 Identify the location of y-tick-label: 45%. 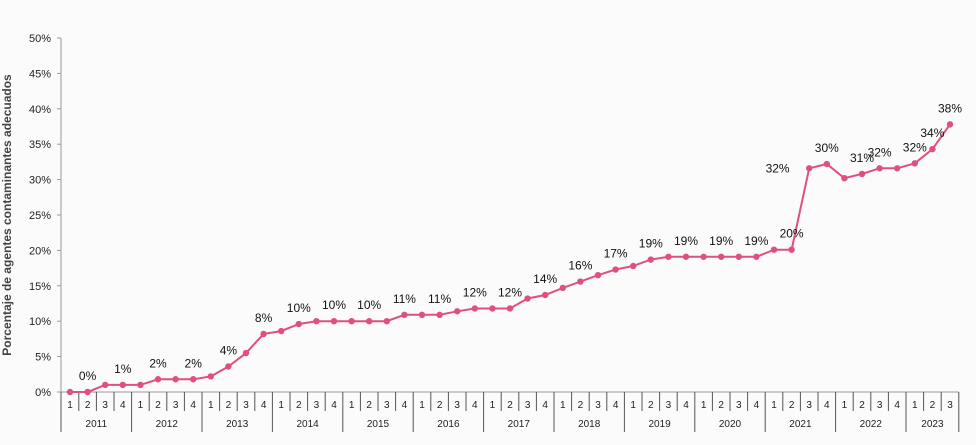
(40, 74).